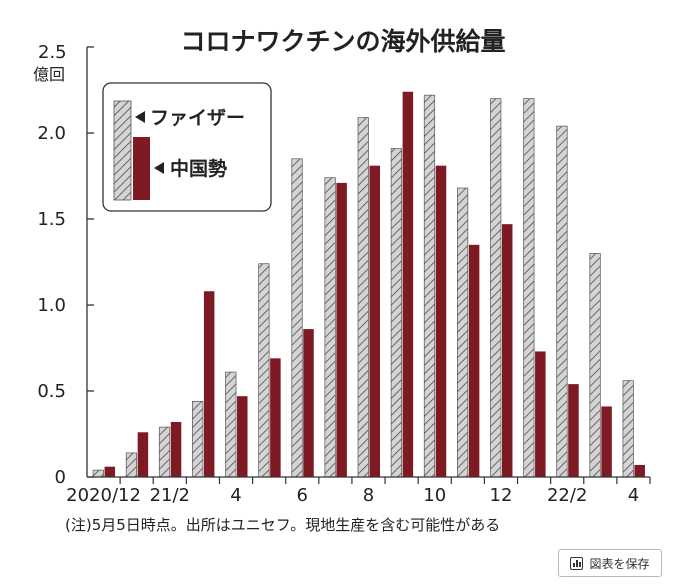 This screenshot has width=685, height=587. Describe the element at coordinates (122, 150) in the screenshot. I see `legend-pfizer-swatch` at that location.